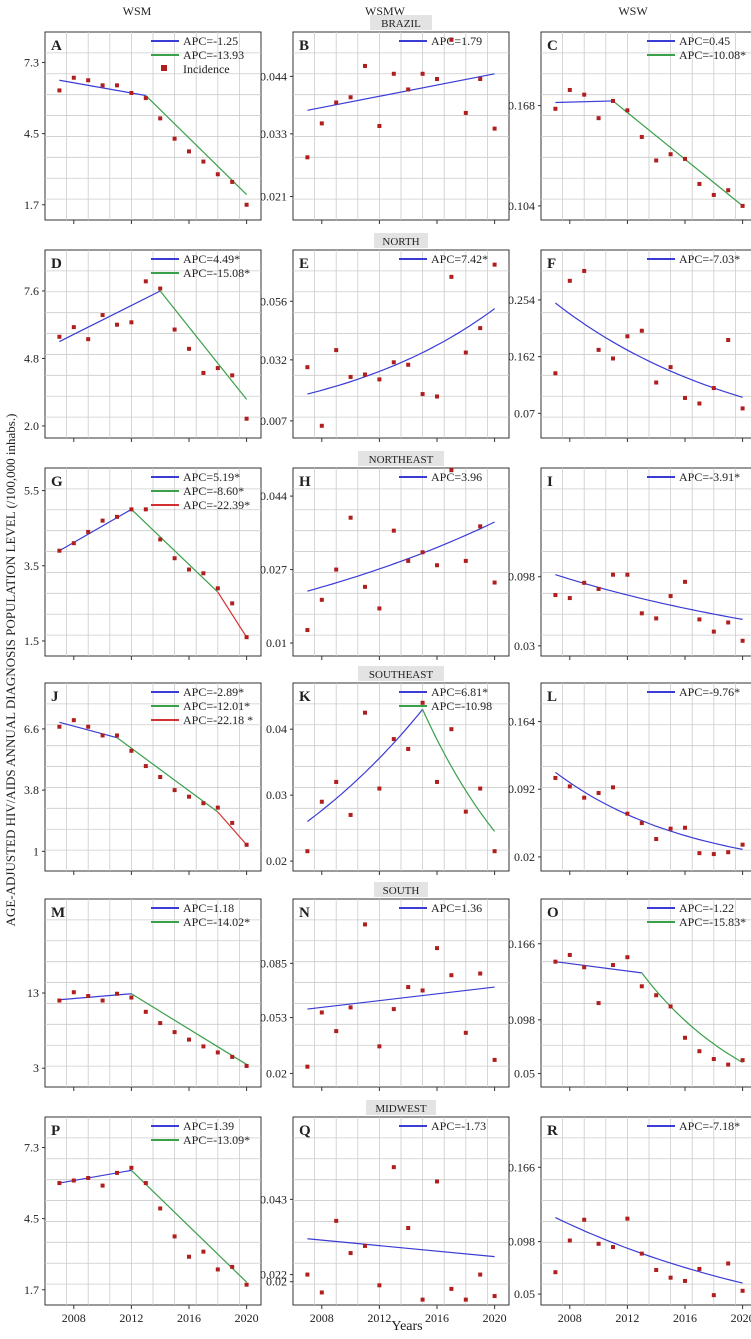  What do you see at coordinates (216, 273) in the screenshot?
I see `legend-label-d-2: APC=-15.08*` at bounding box center [216, 273].